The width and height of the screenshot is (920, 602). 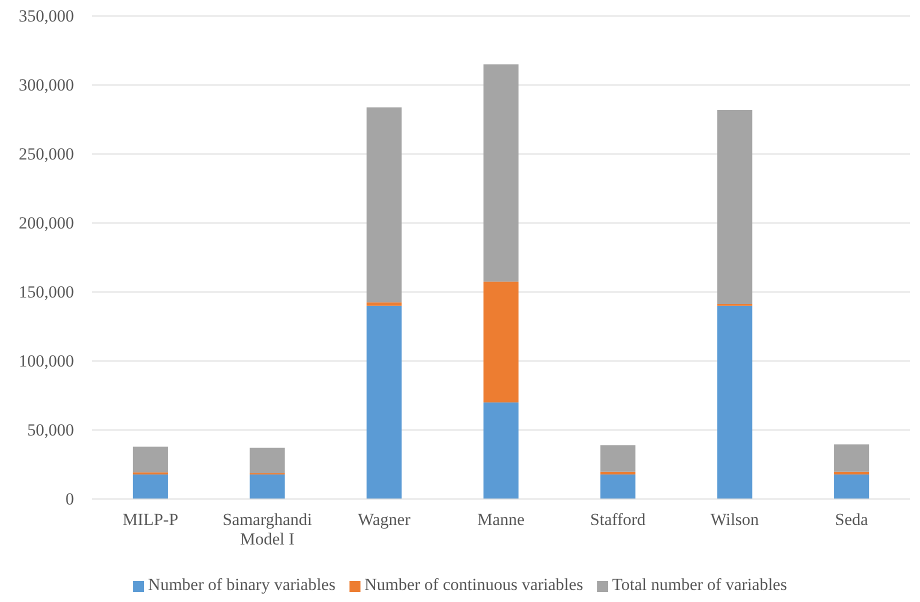 What do you see at coordinates (46, 84) in the screenshot?
I see `y-tick-label: 300,000` at bounding box center [46, 84].